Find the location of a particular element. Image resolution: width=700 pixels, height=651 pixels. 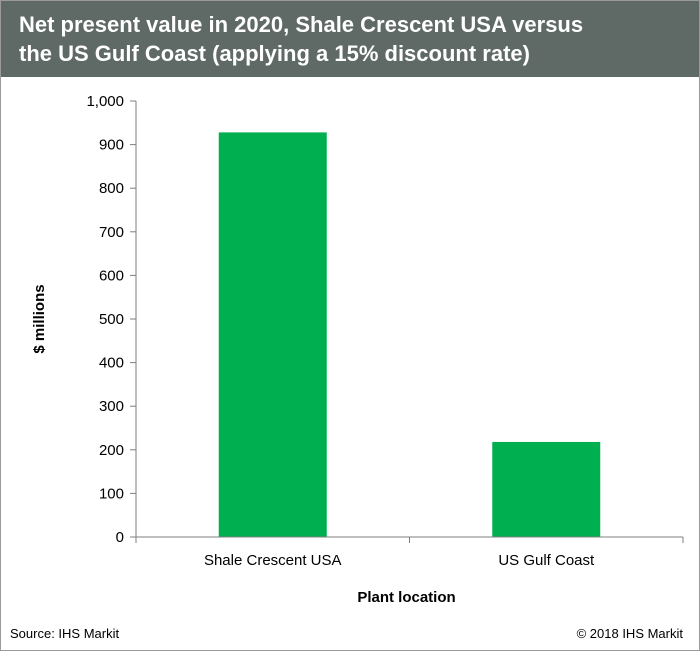

y-tick-label: 100 is located at coordinates (111, 493).